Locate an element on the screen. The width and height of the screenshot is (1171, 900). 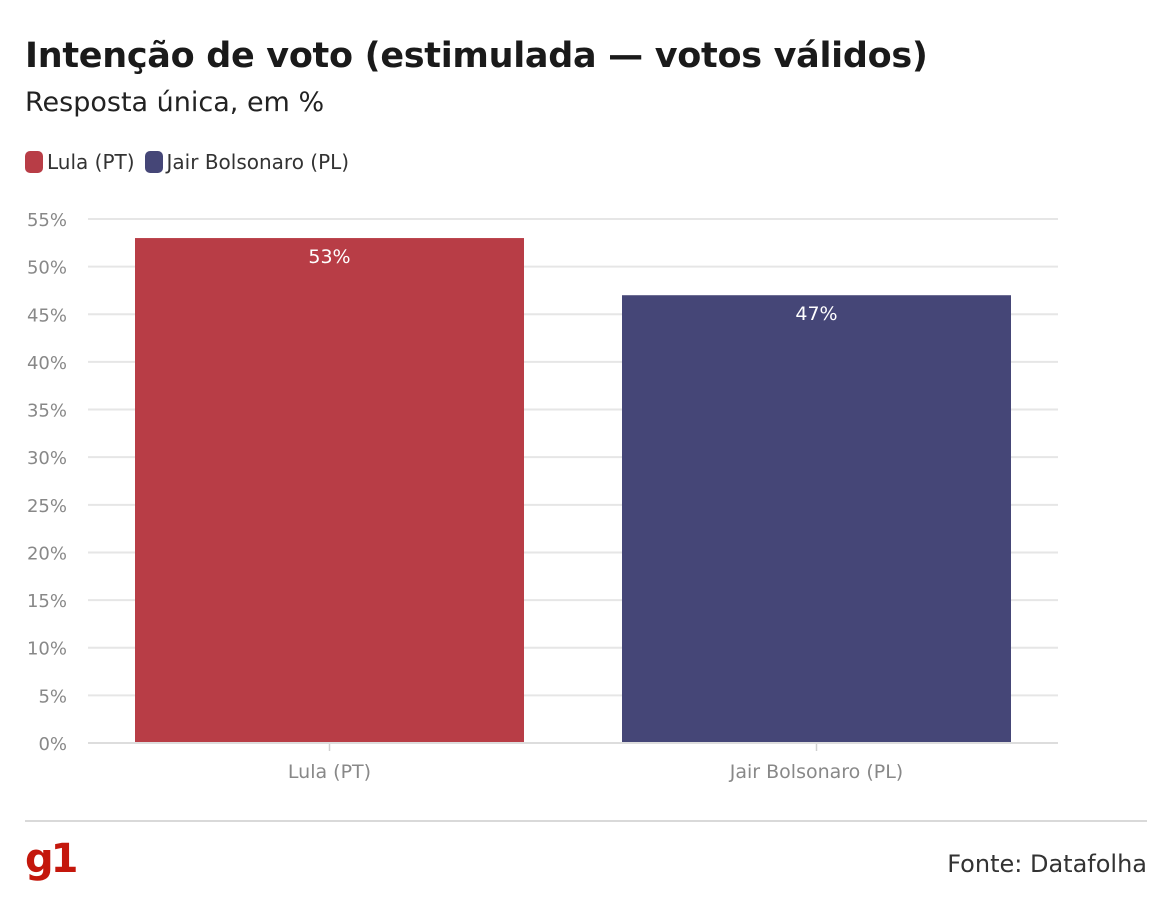
legend: Lula (PT) Jair Bolsonaro (PL) is located at coordinates (192, 162).